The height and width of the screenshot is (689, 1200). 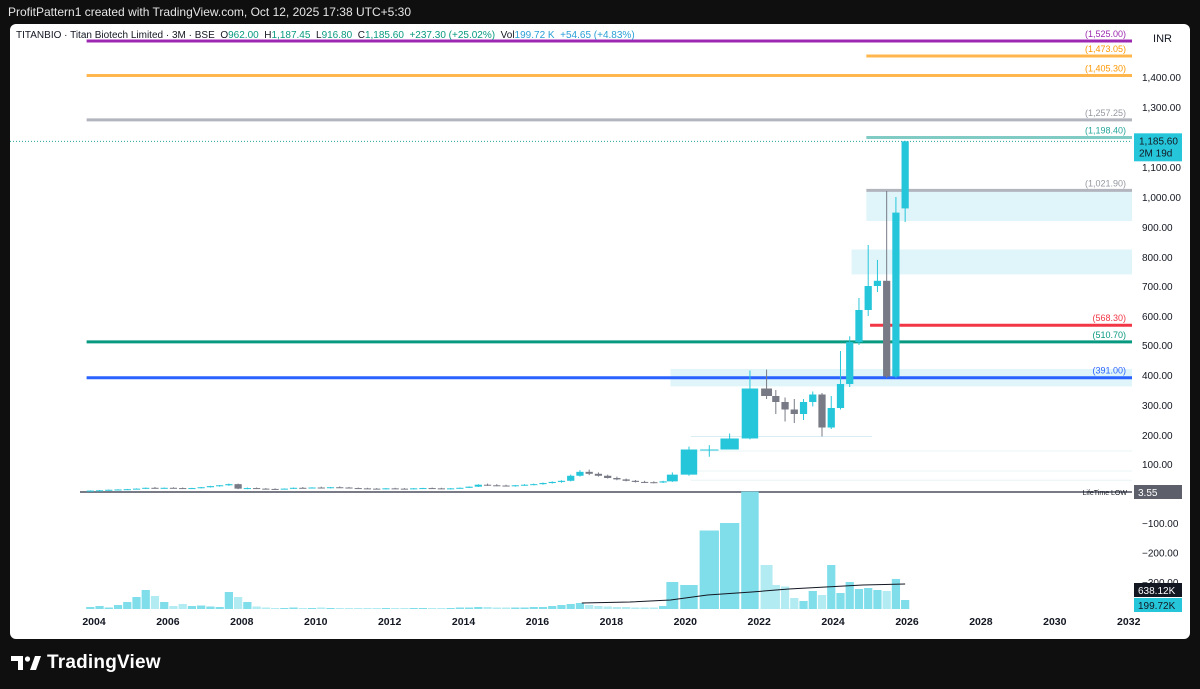 What do you see at coordinates (507, 35) in the screenshot?
I see `legend-vol-label: Vol` at bounding box center [507, 35].